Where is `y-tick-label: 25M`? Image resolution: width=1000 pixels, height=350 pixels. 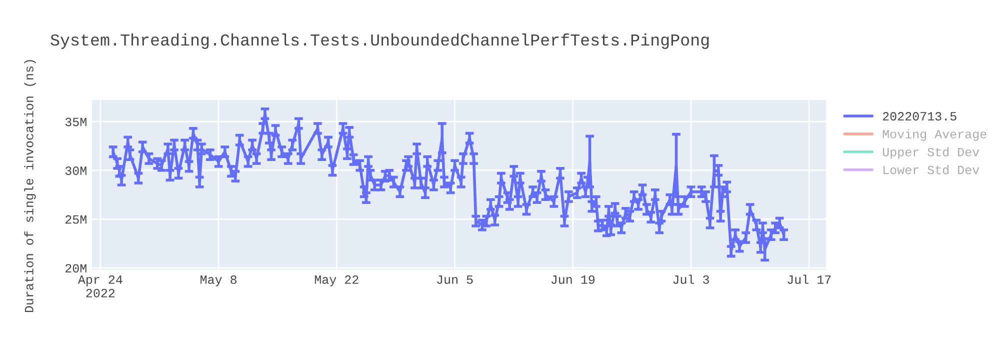 y-tick-label: 25M is located at coordinates (76, 219).